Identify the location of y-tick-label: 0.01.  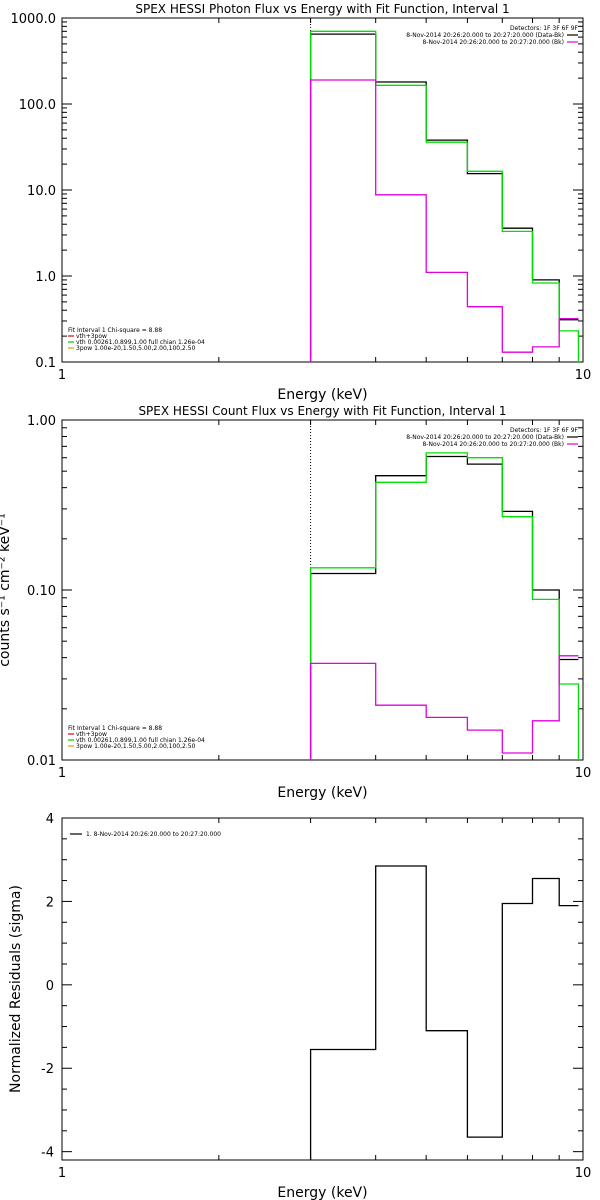
(41, 761).